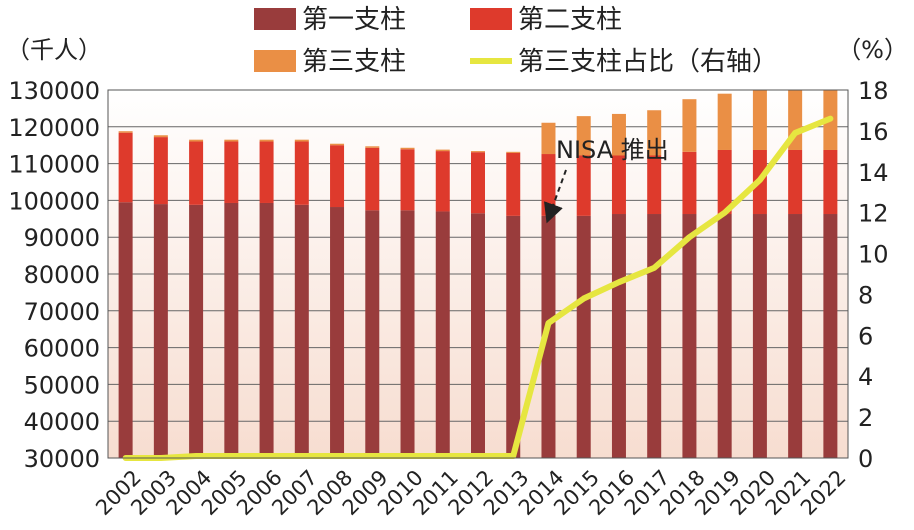 The width and height of the screenshot is (914, 530). Describe the element at coordinates (62, 349) in the screenshot. I see `y-tick-label: 60000` at that location.